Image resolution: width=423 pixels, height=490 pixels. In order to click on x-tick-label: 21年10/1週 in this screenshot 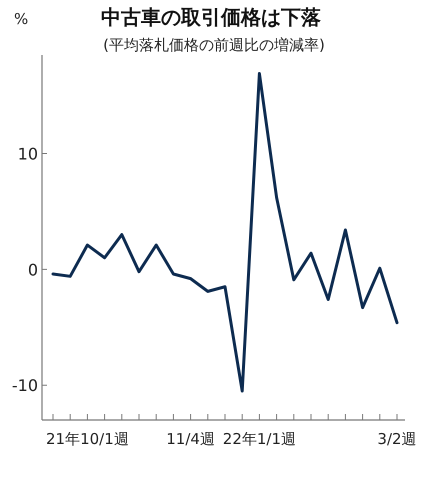, I will do `click(87, 439)`.